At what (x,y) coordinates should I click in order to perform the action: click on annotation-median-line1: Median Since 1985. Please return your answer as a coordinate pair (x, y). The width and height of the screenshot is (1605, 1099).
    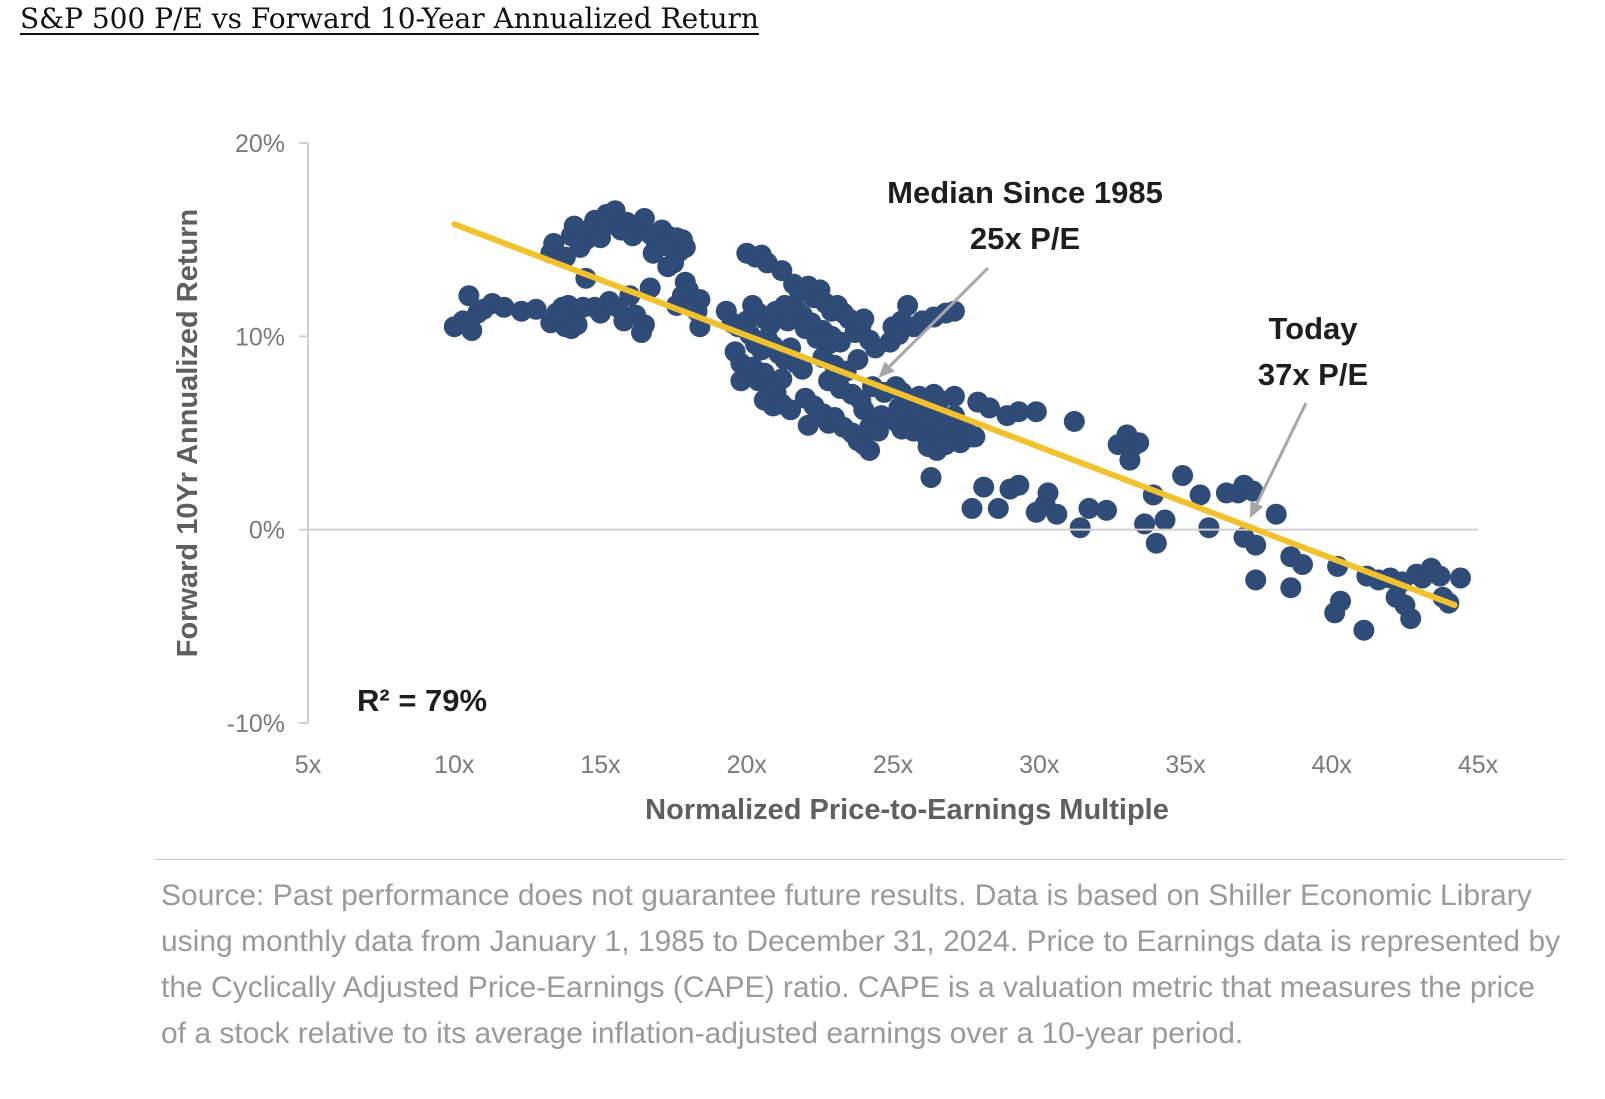
    Looking at the image, I should click on (1025, 192).